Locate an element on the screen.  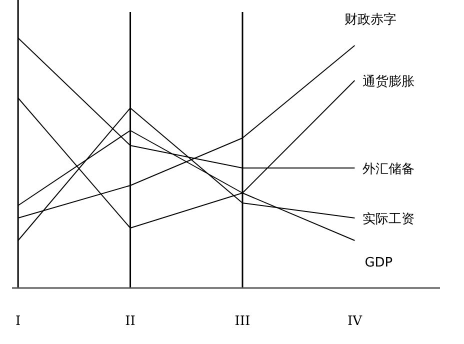
series-label: 财政赤字 is located at coordinates (370, 20).